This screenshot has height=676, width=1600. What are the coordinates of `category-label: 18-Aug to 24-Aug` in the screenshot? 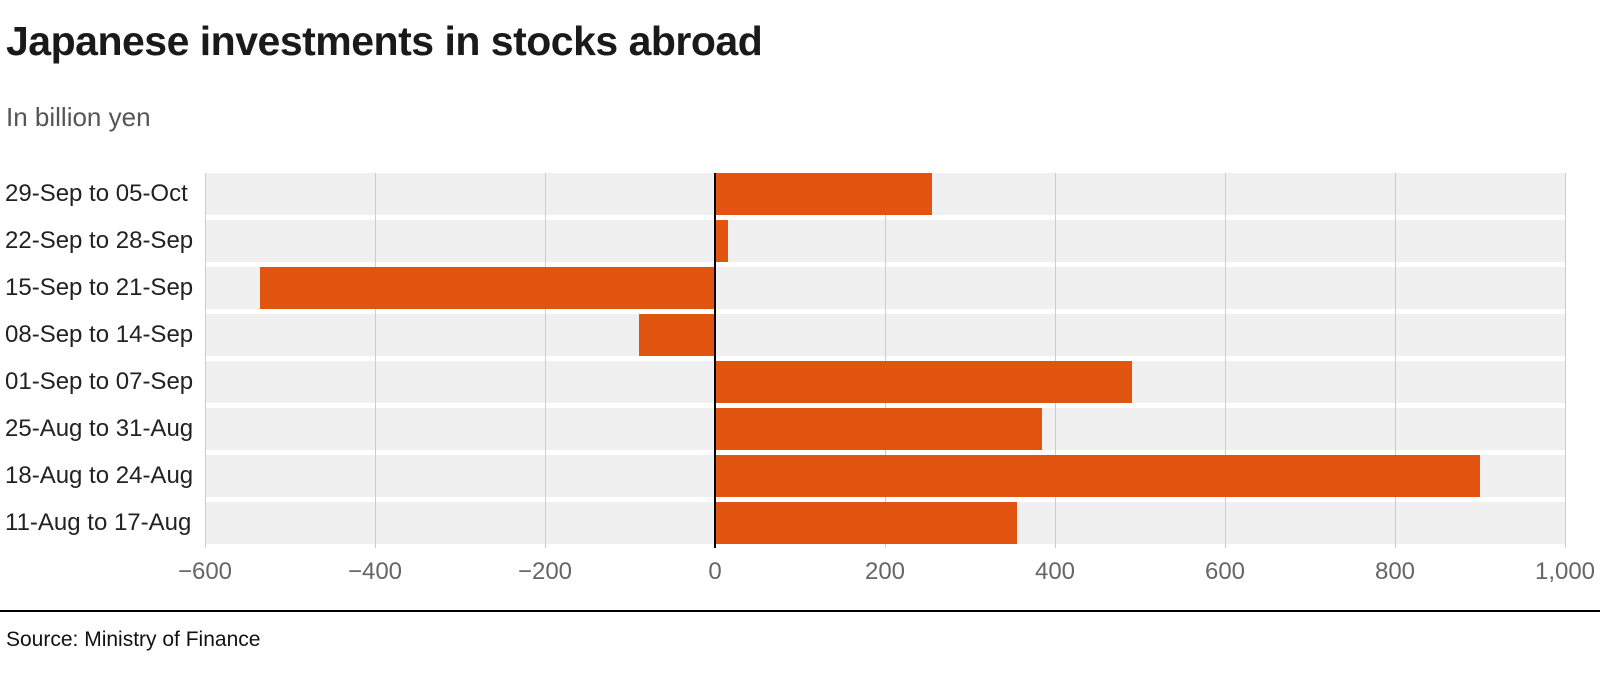 It's located at (99, 475).